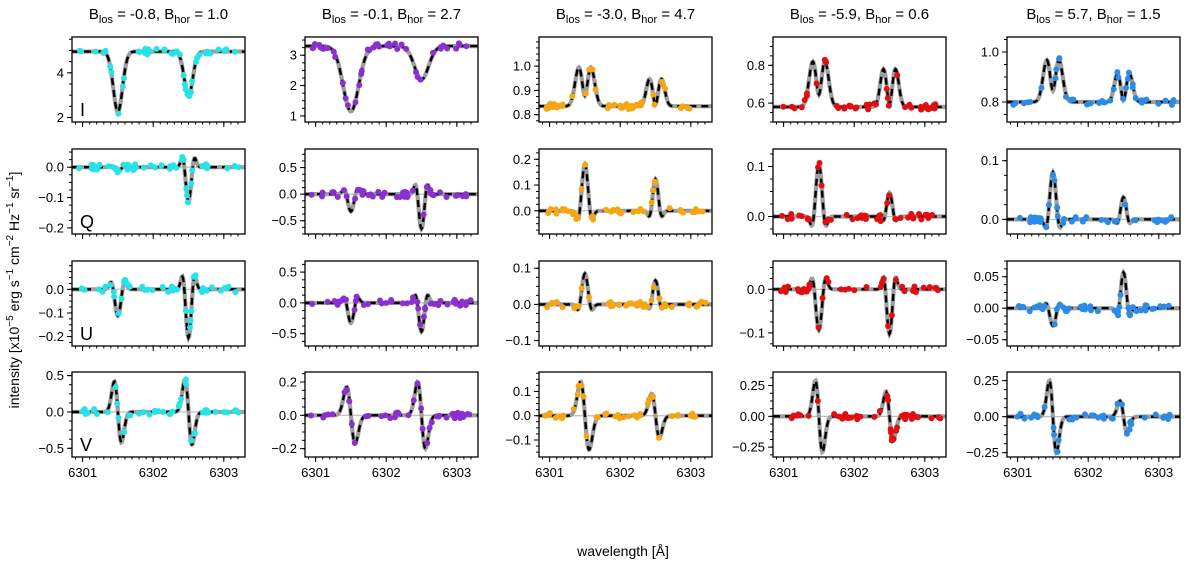 This screenshot has width=1200, height=566. I want to click on y-tick-label: 1.0, so click(990, 52).